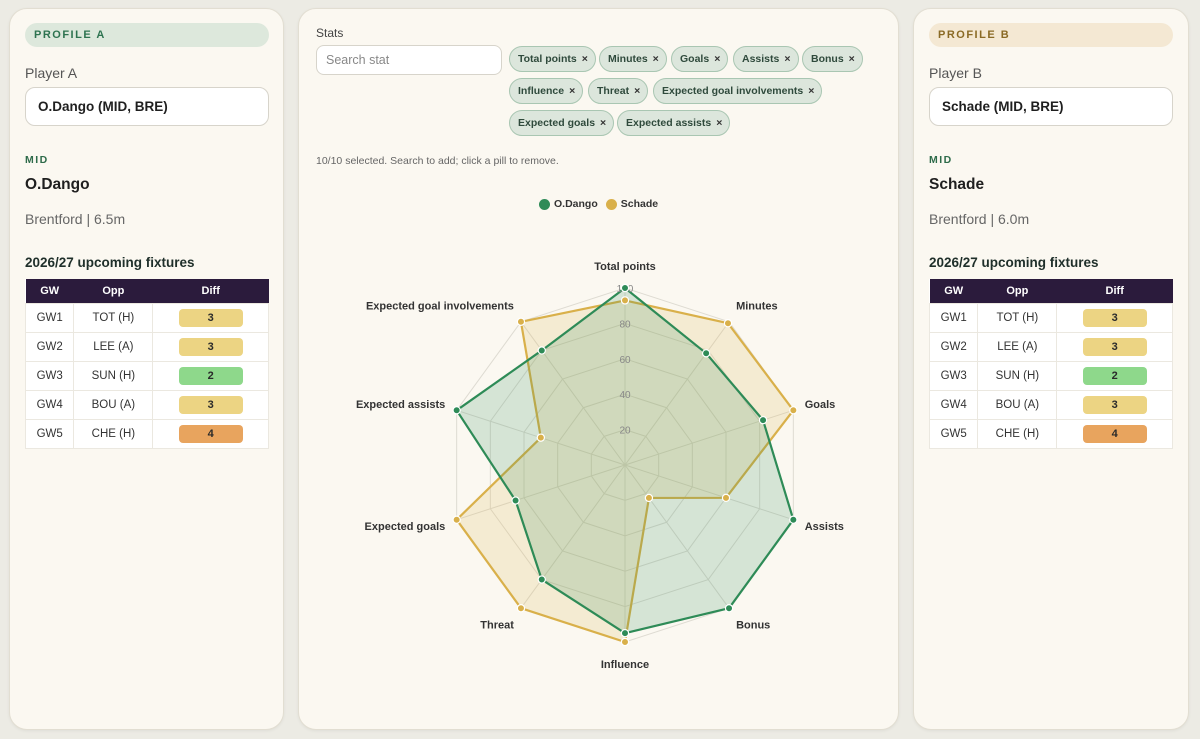 The image size is (1200, 739). I want to click on category-label: Assists, so click(824, 527).